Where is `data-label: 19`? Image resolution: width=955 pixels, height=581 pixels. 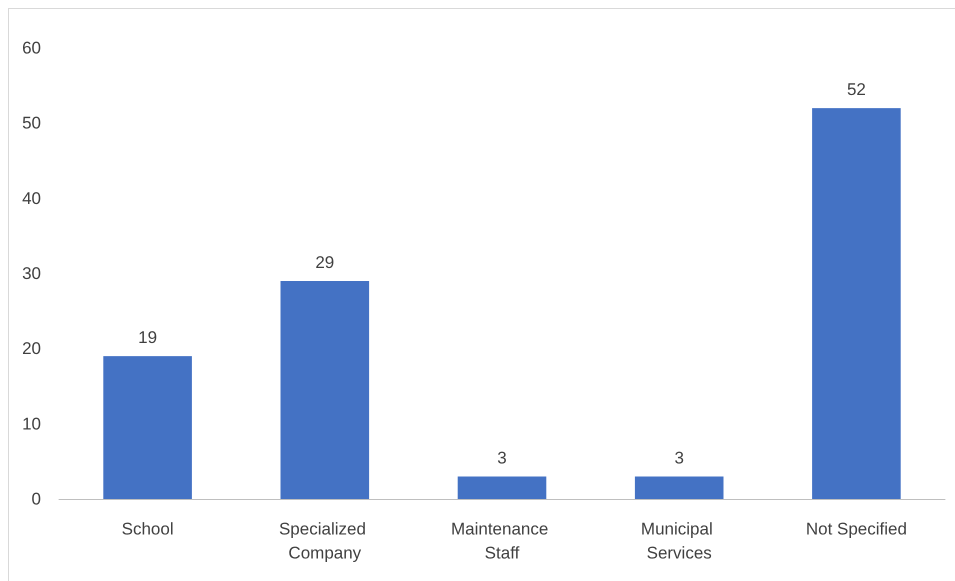 data-label: 19 is located at coordinates (148, 338).